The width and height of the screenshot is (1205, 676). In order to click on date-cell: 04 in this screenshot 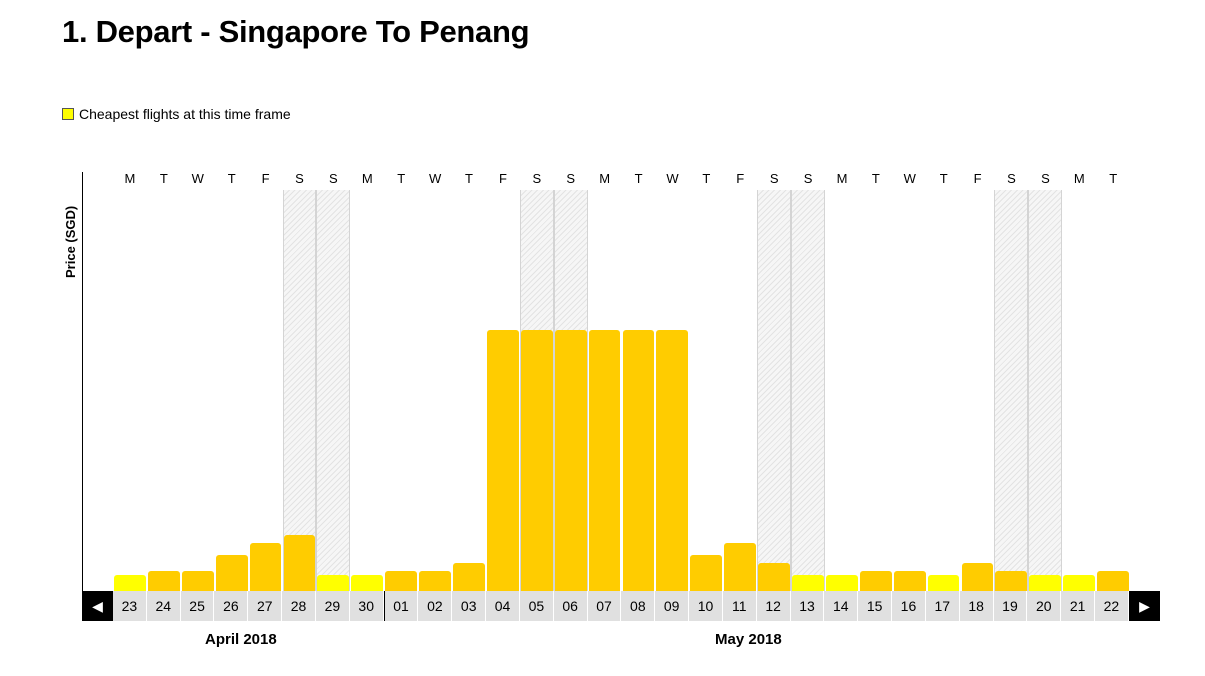, I will do `click(503, 606)`.